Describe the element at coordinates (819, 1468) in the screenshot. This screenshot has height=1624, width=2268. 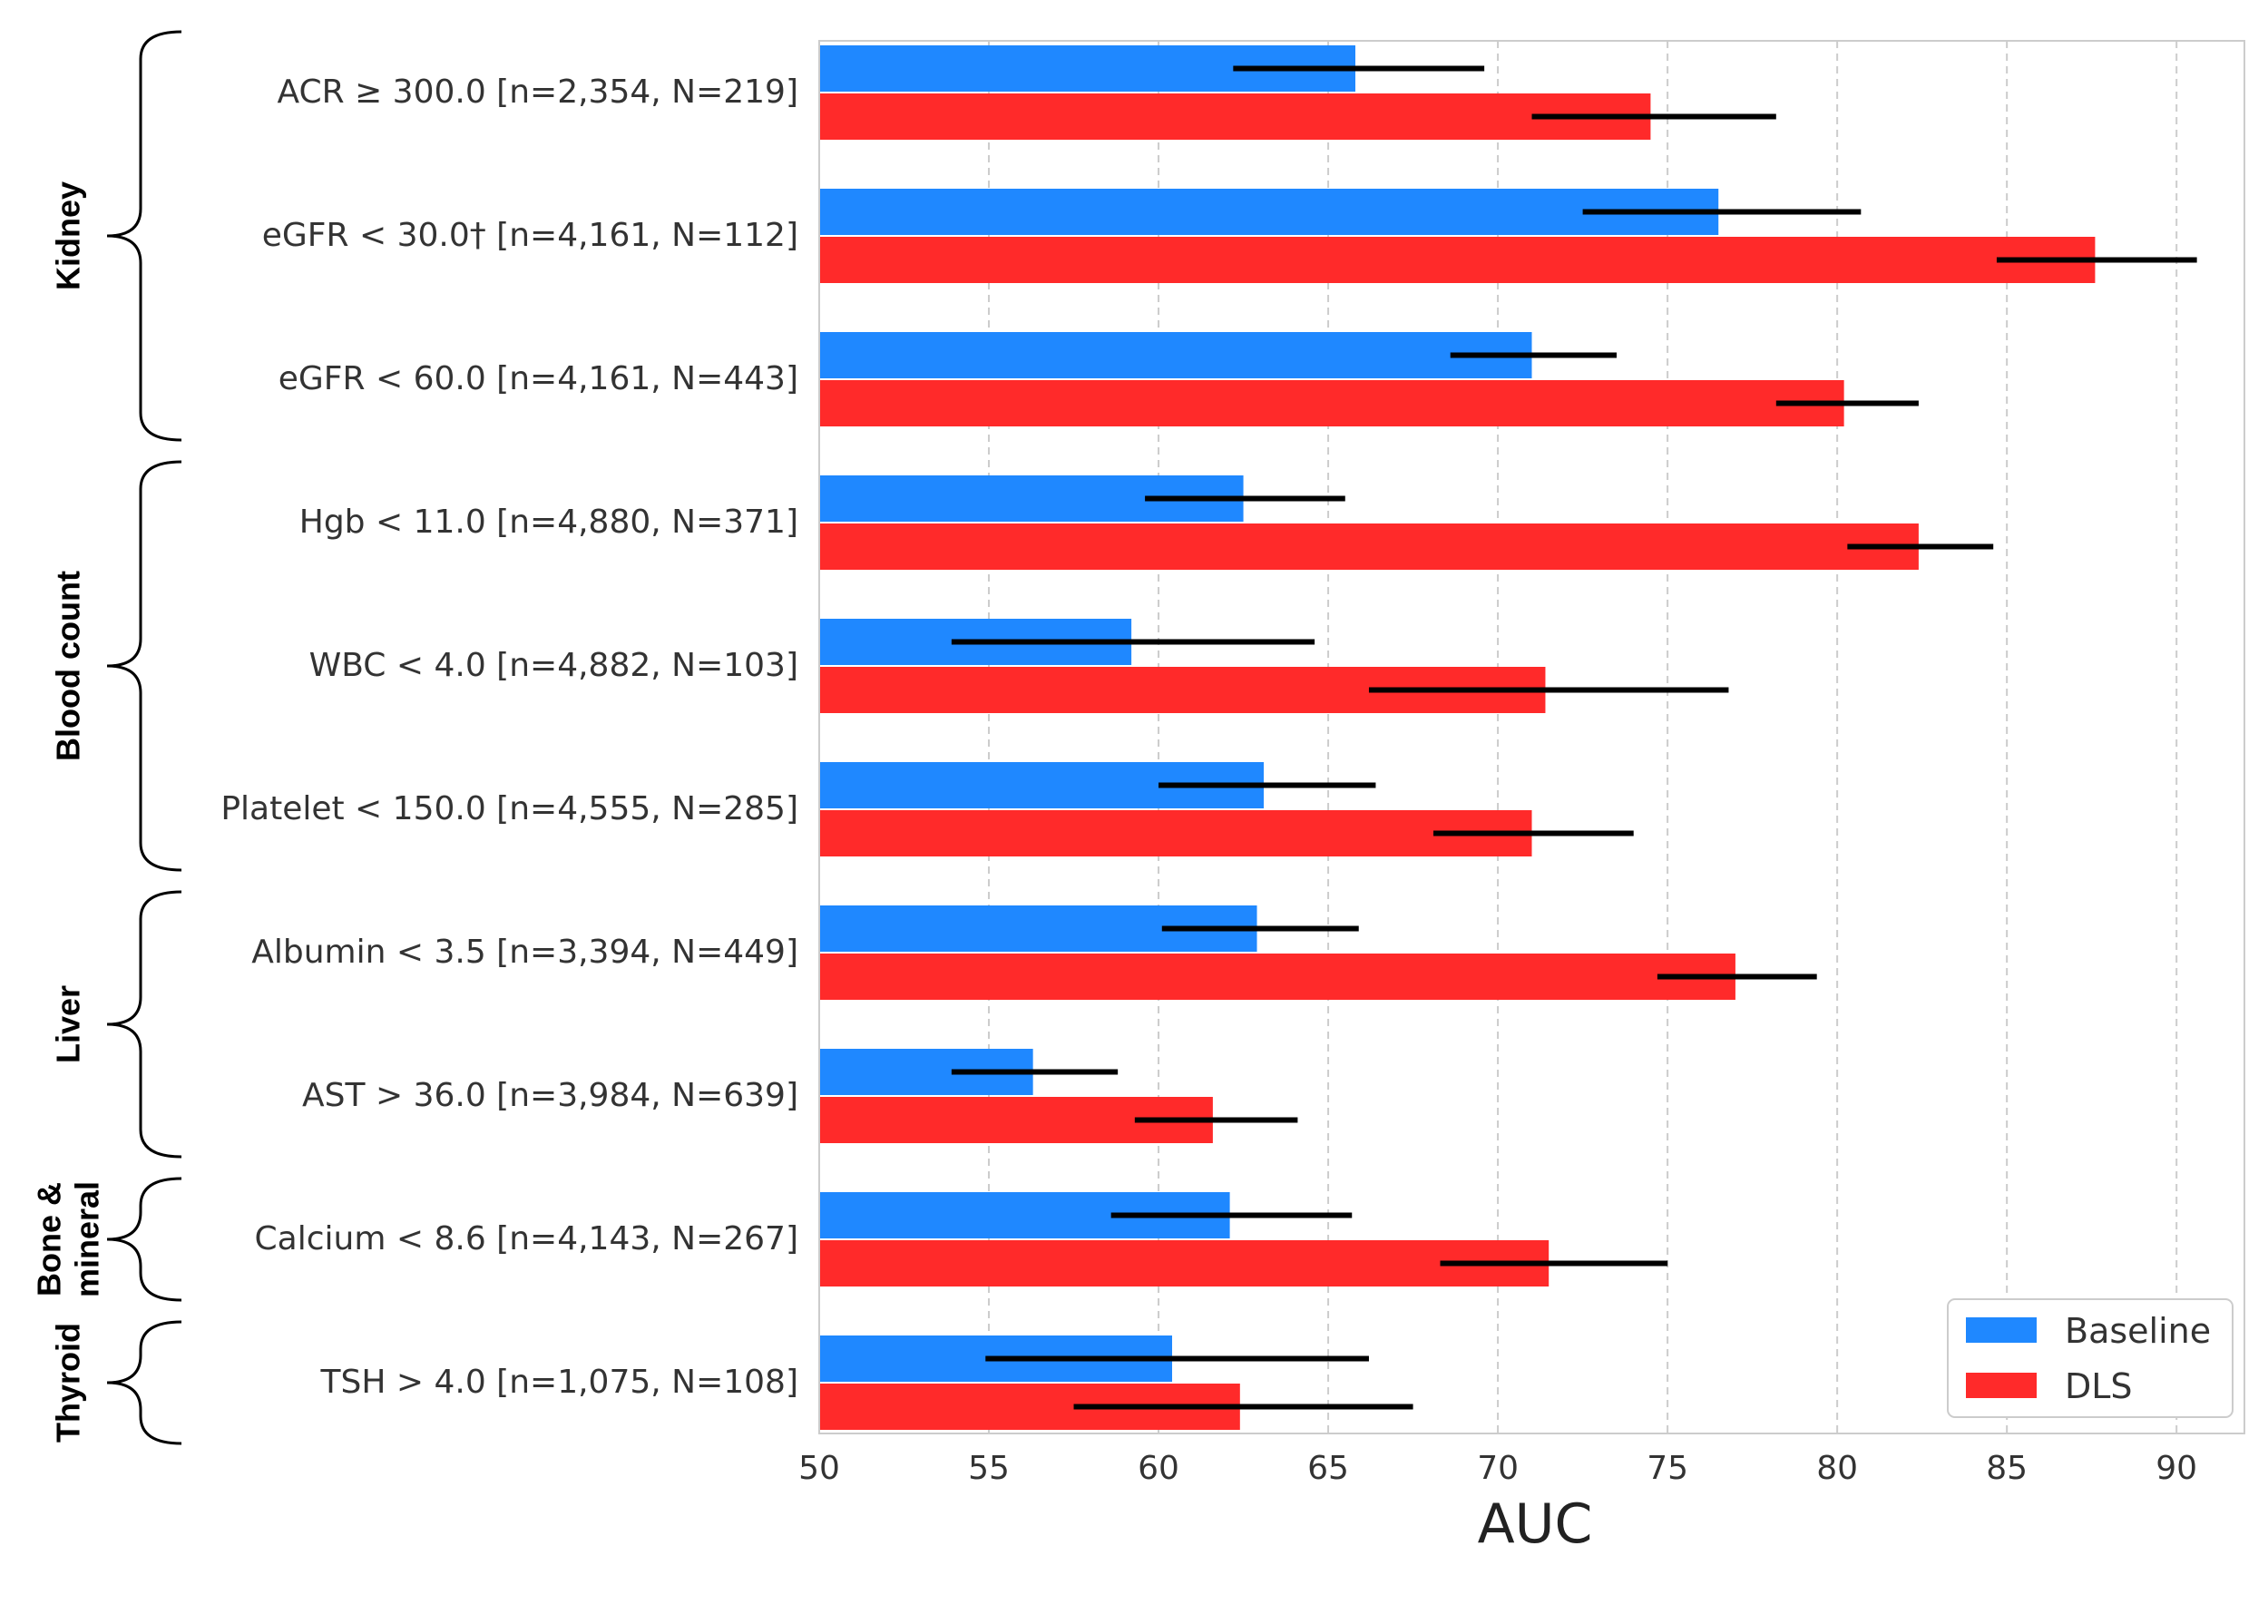
I see `x-tick-label-50: 50` at that location.